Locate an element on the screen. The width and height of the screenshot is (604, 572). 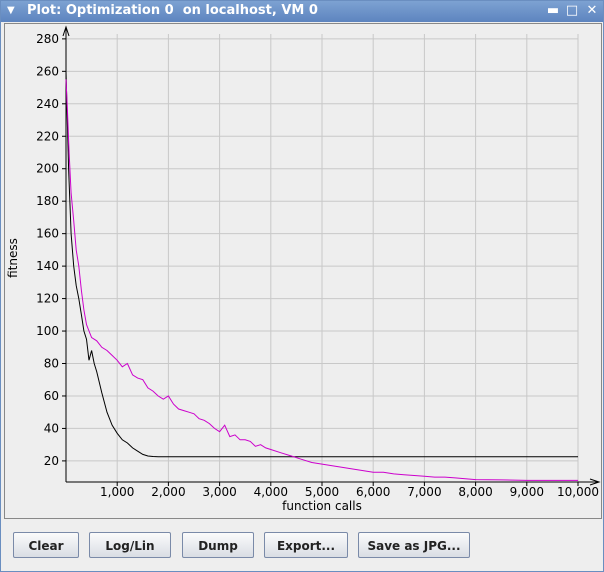
x-tick-label: 2,000 is located at coordinates (168, 492).